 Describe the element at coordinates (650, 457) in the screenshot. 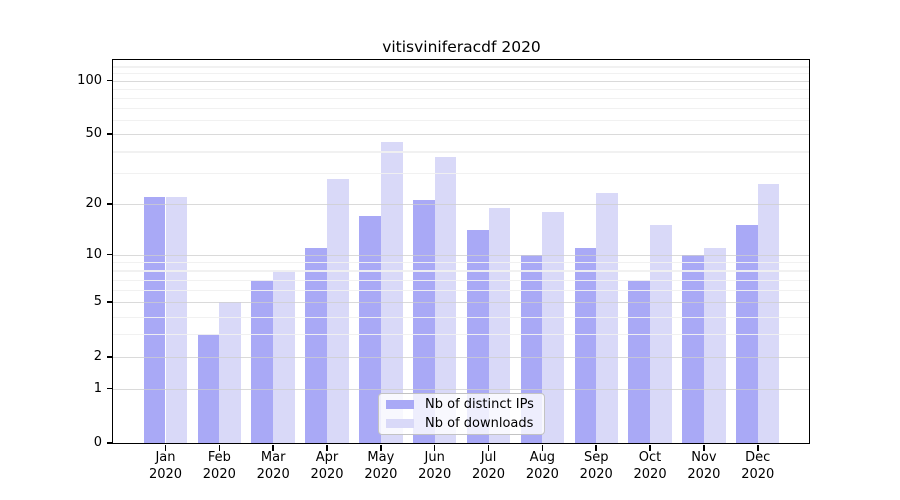

I see `month-label: Oct` at that location.